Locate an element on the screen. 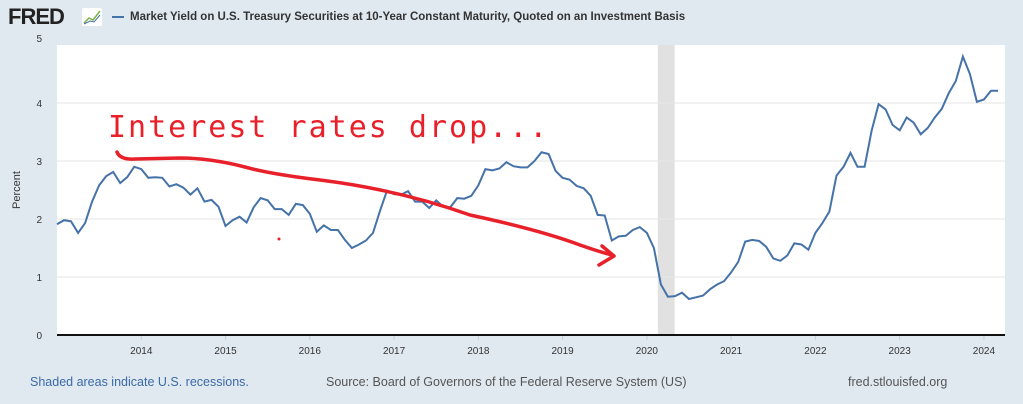 The width and height of the screenshot is (1023, 404). x-tick-label: 2019 is located at coordinates (562, 351).